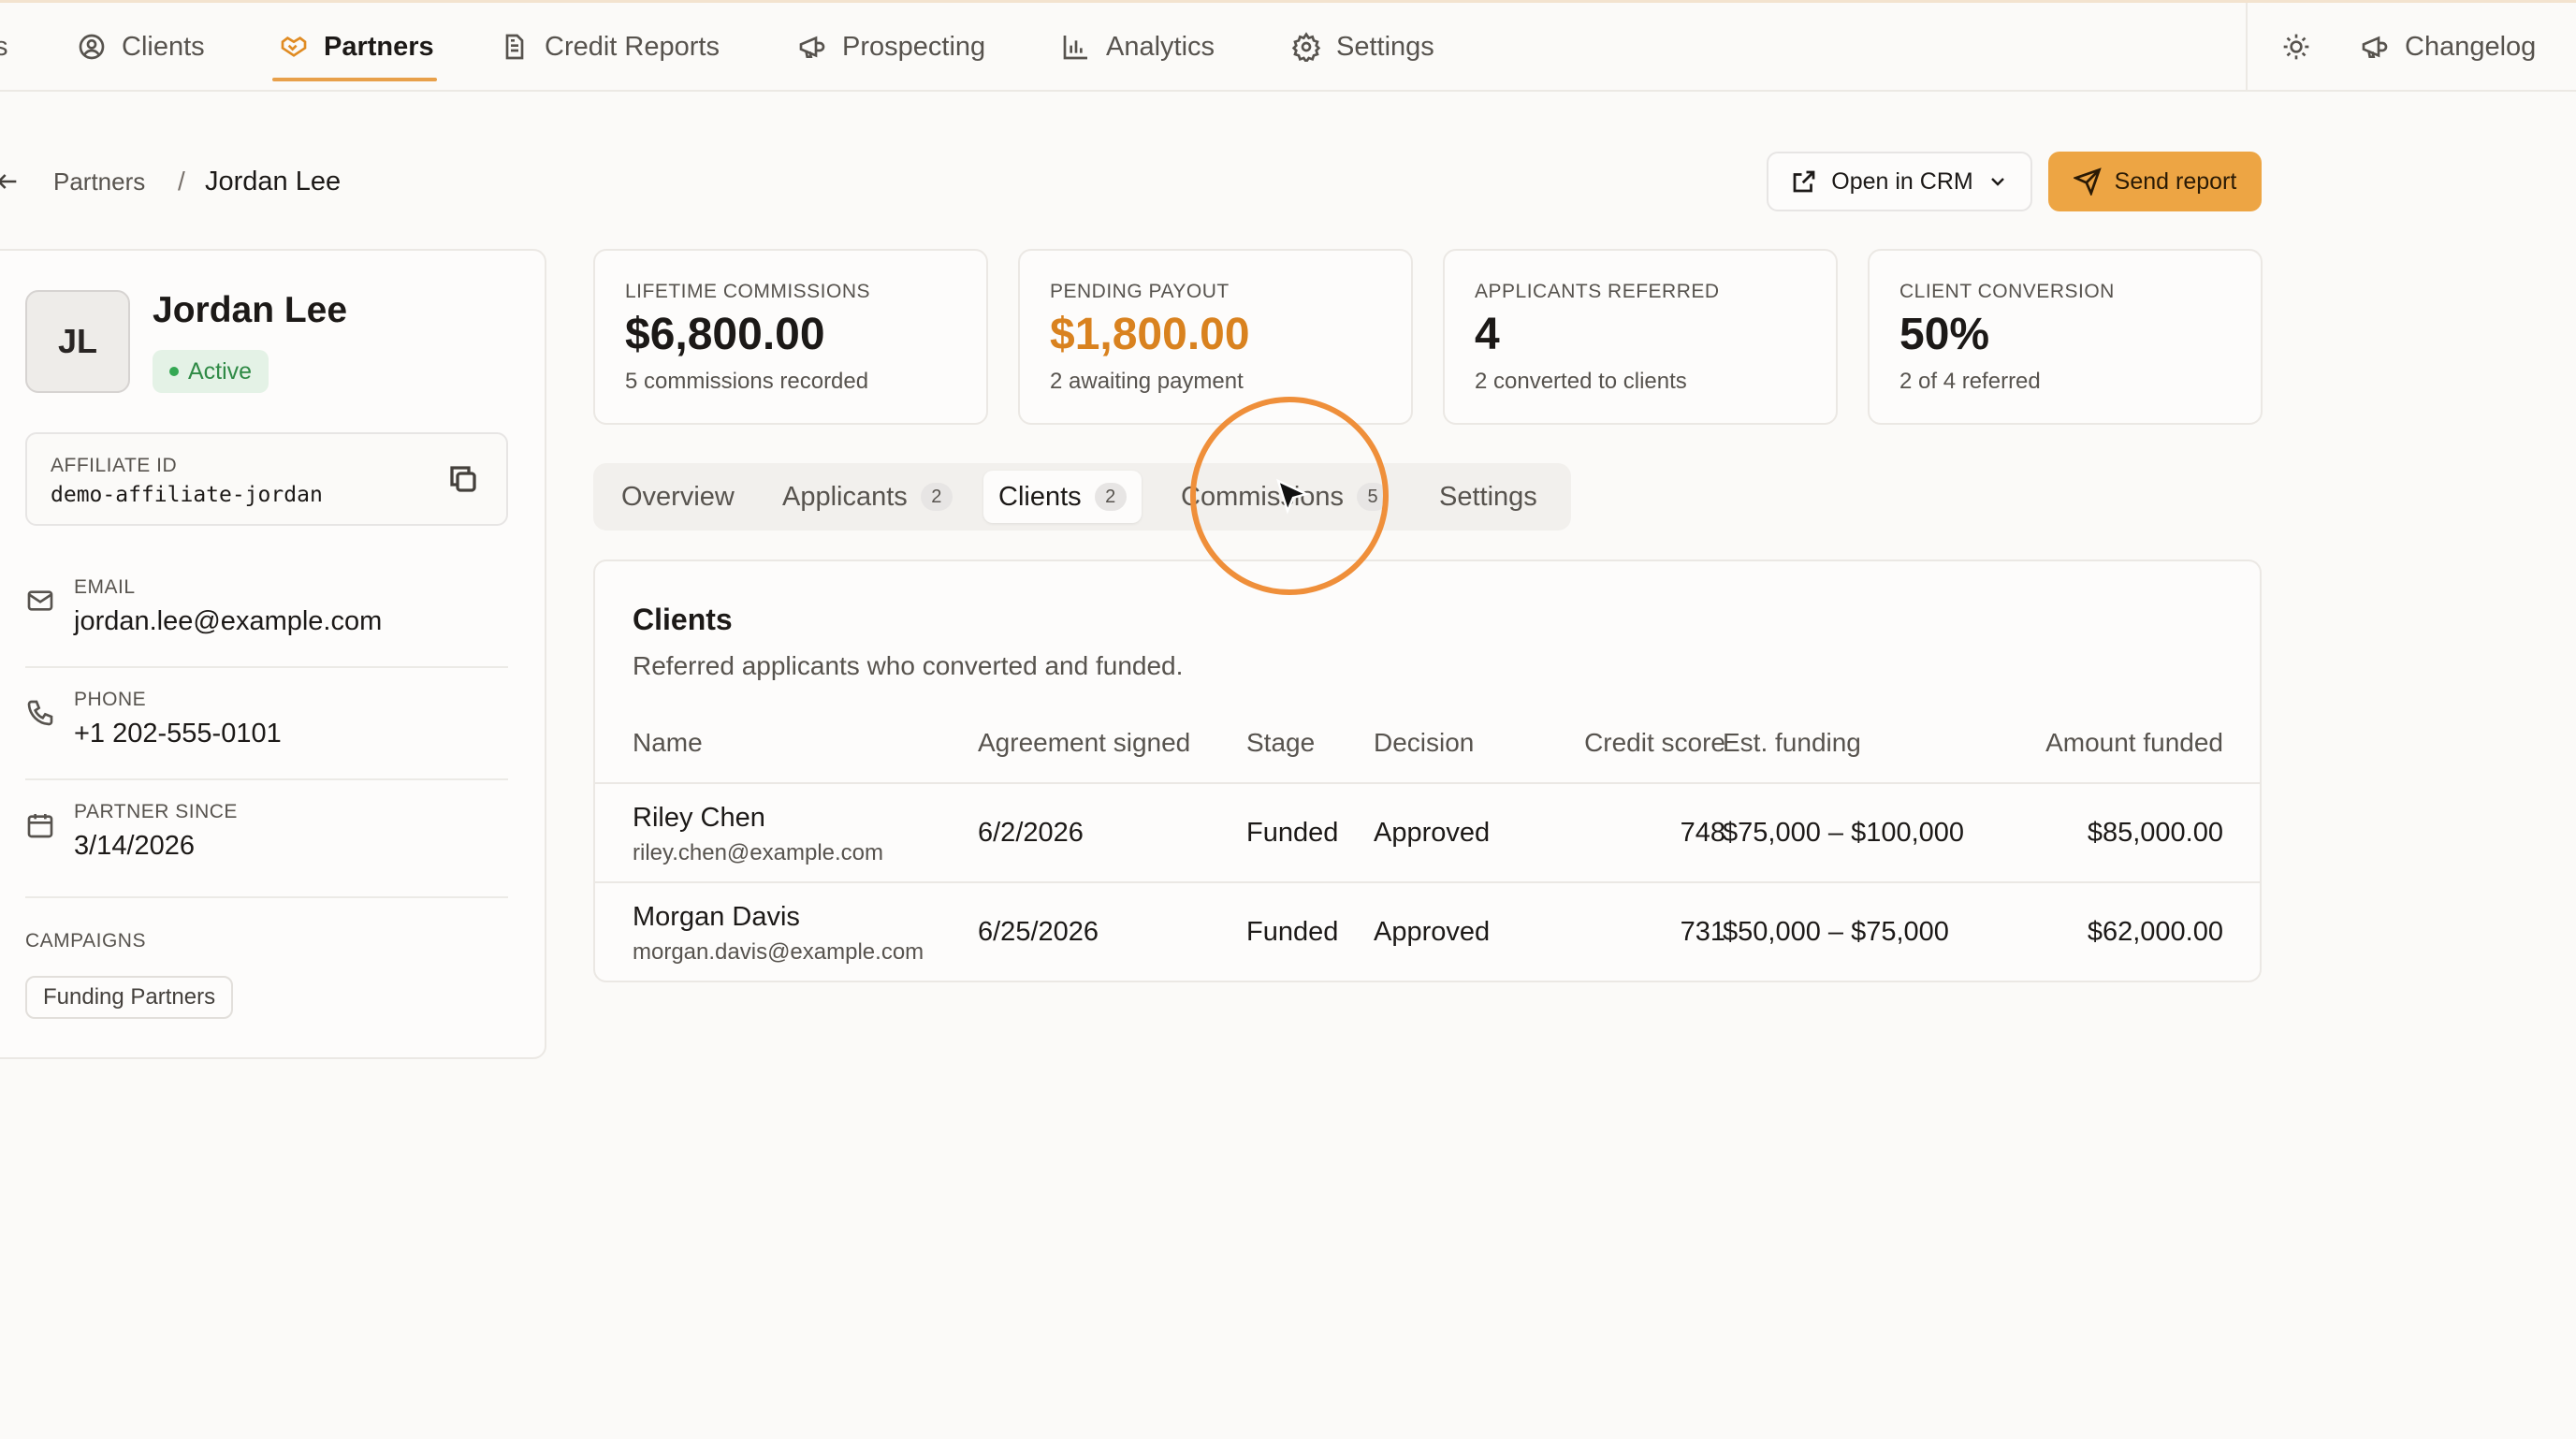  I want to click on agreement-signed: 6/25/2026, so click(1038, 932).